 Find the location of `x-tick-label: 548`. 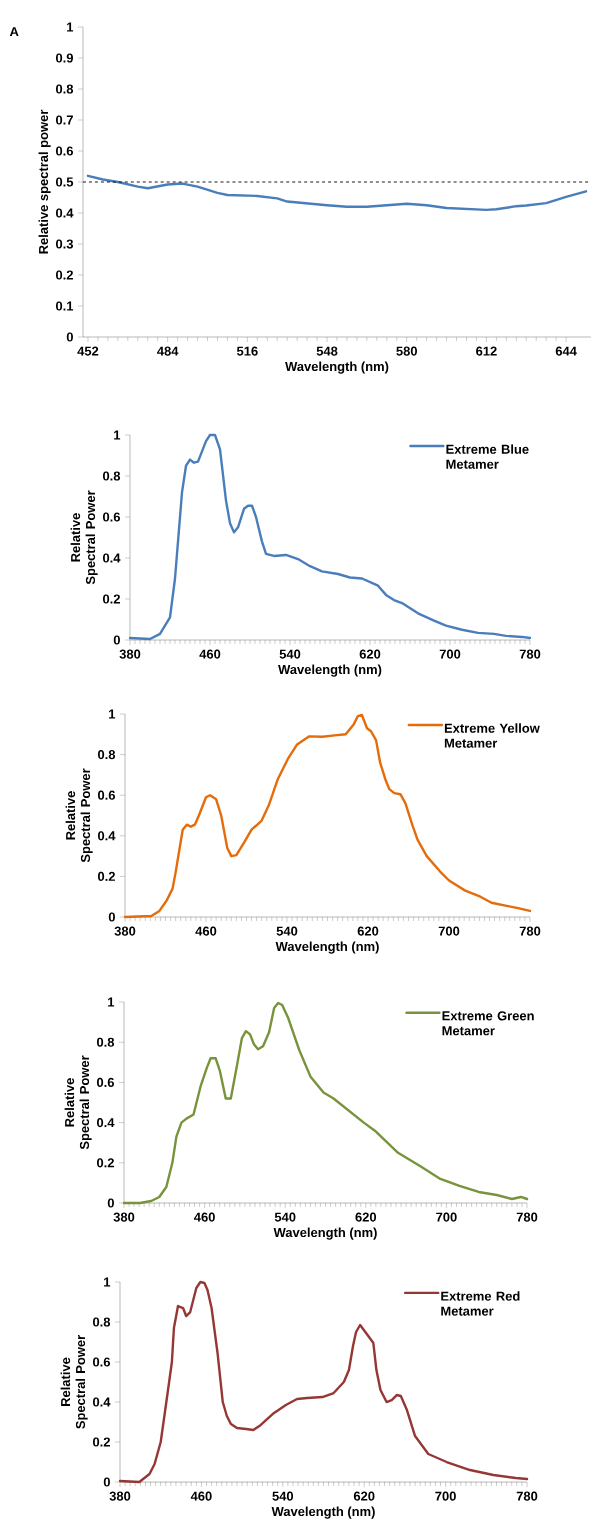

x-tick-label: 548 is located at coordinates (327, 351).